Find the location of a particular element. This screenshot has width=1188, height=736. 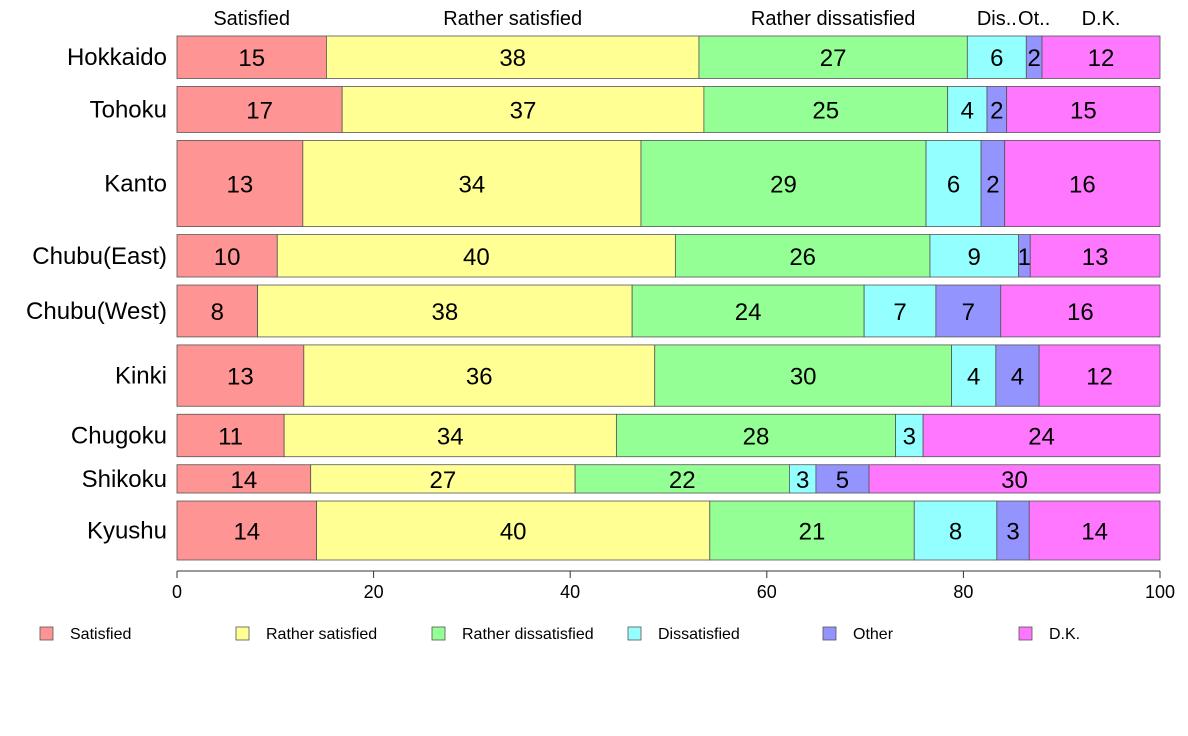

legend-item: Other is located at coordinates (858, 634).